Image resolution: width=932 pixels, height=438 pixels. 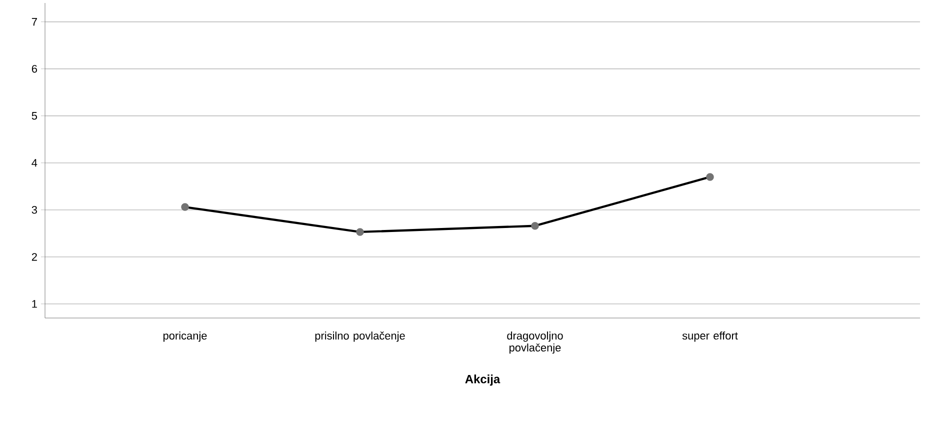 What do you see at coordinates (710, 337) in the screenshot?
I see `x-tick-label: super effort` at bounding box center [710, 337].